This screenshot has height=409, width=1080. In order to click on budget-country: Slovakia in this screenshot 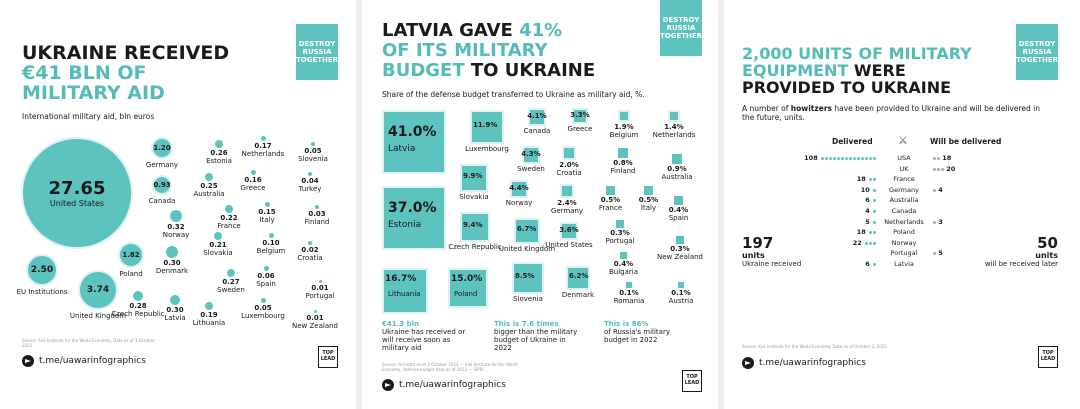, I will do `click(474, 197)`.